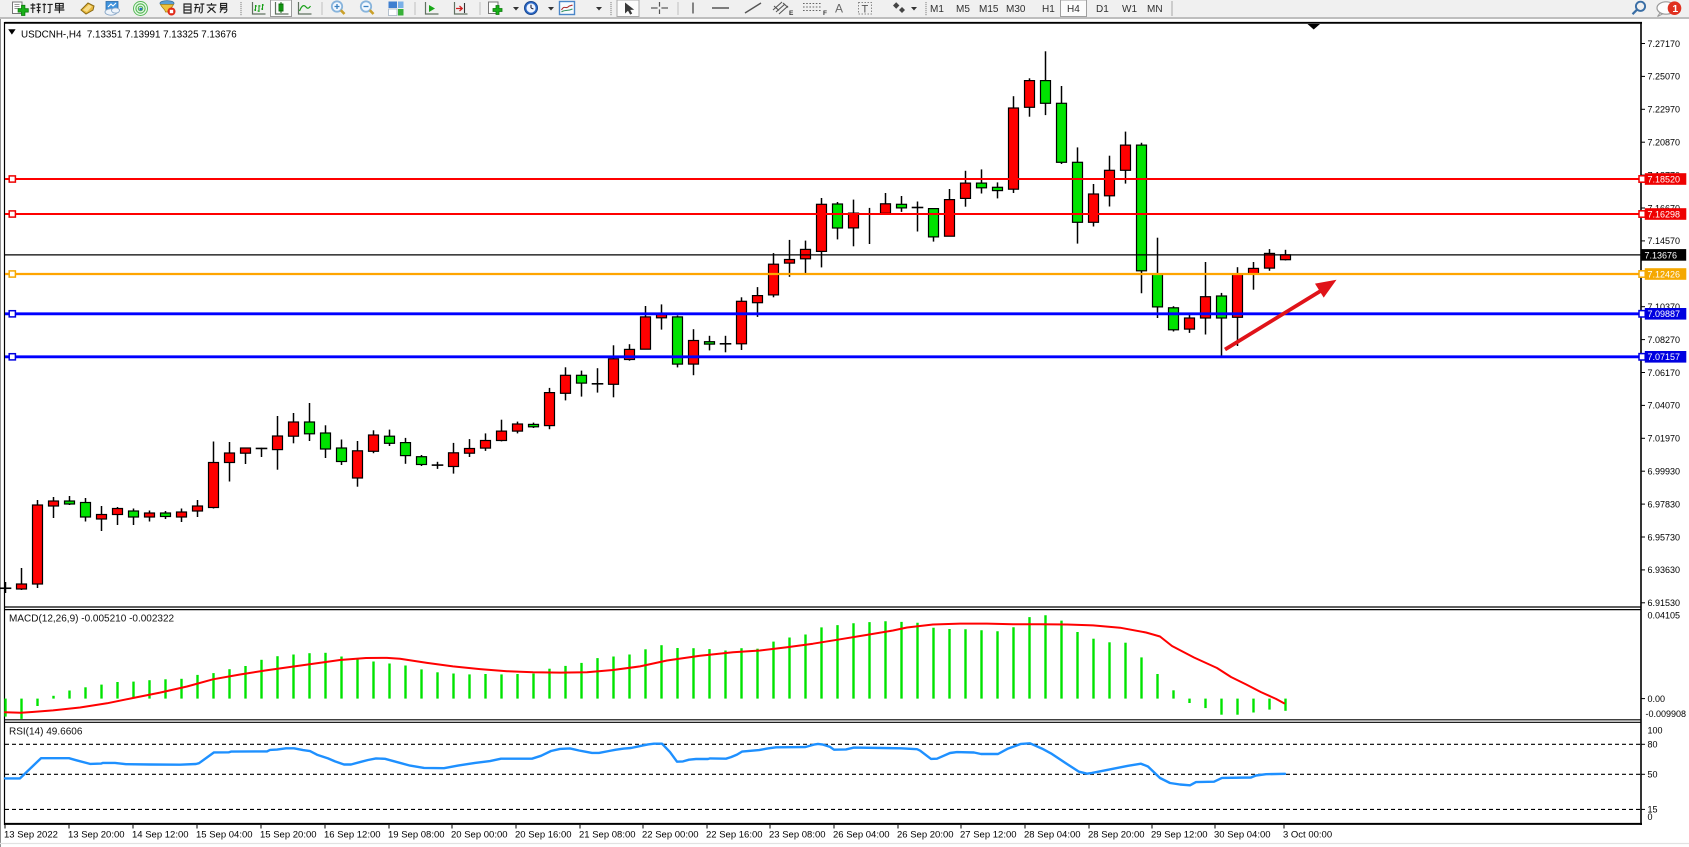 The height and width of the screenshot is (847, 1689). I want to click on svg-text: H1, so click(1048, 9).